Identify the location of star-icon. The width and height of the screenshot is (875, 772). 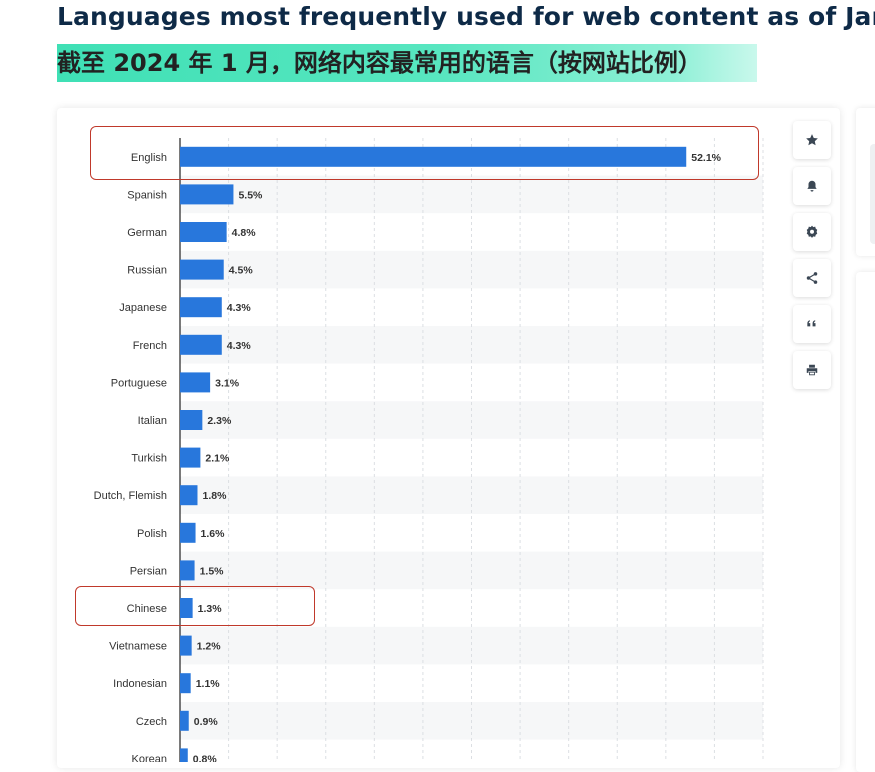
(812, 140).